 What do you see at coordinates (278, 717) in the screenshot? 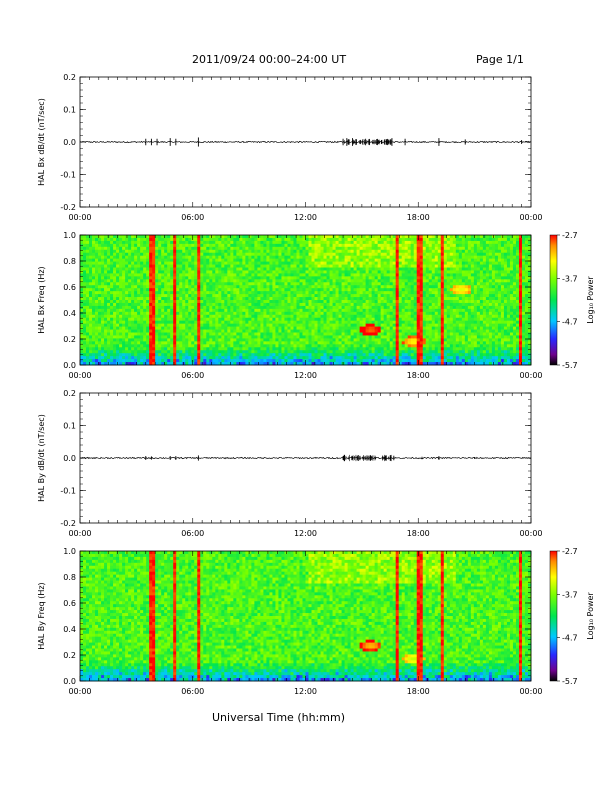
I see `x-axis-label: Universal Time (hh:mm)` at bounding box center [278, 717].